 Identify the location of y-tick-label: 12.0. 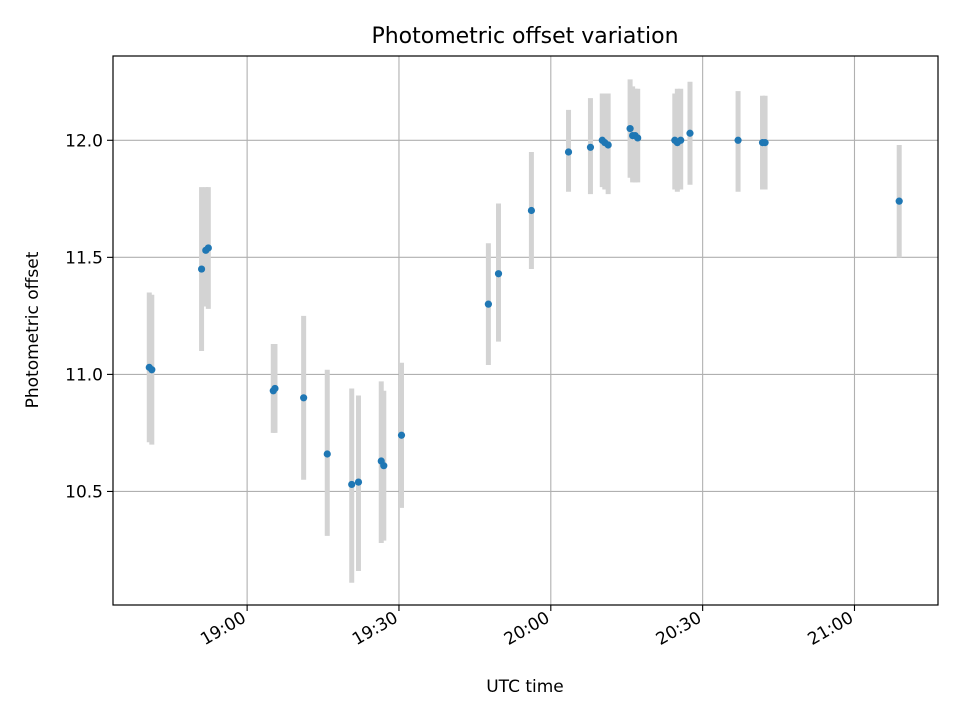
(84, 141).